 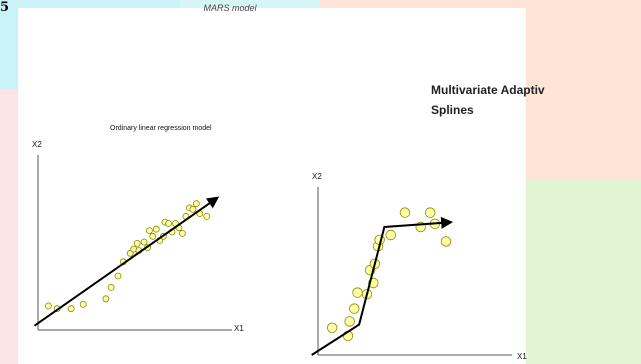 I want to click on chart-1-title: Ordinary linear regression model, so click(x=161, y=128).